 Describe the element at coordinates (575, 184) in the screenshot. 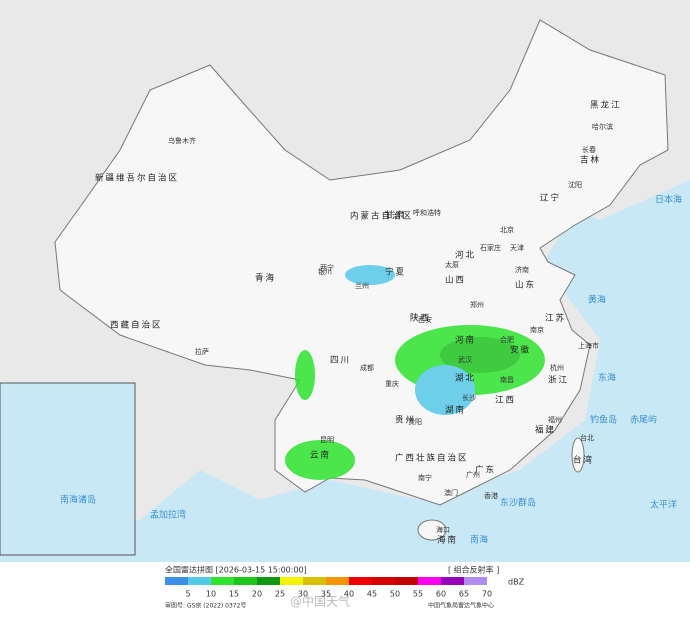

I see `city-label: 沈阳` at that location.